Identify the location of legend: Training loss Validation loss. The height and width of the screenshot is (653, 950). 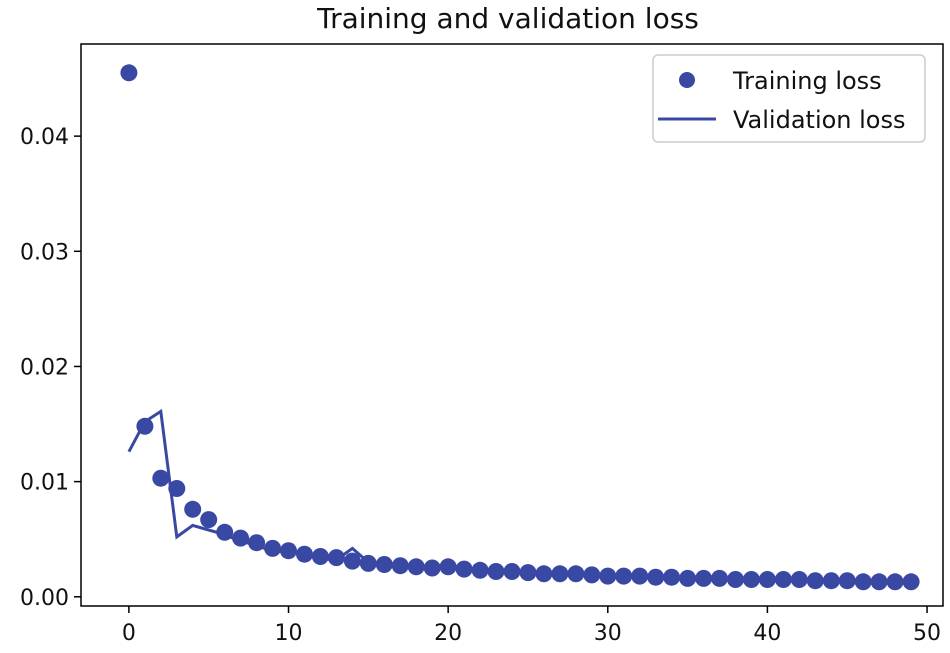
(789, 98).